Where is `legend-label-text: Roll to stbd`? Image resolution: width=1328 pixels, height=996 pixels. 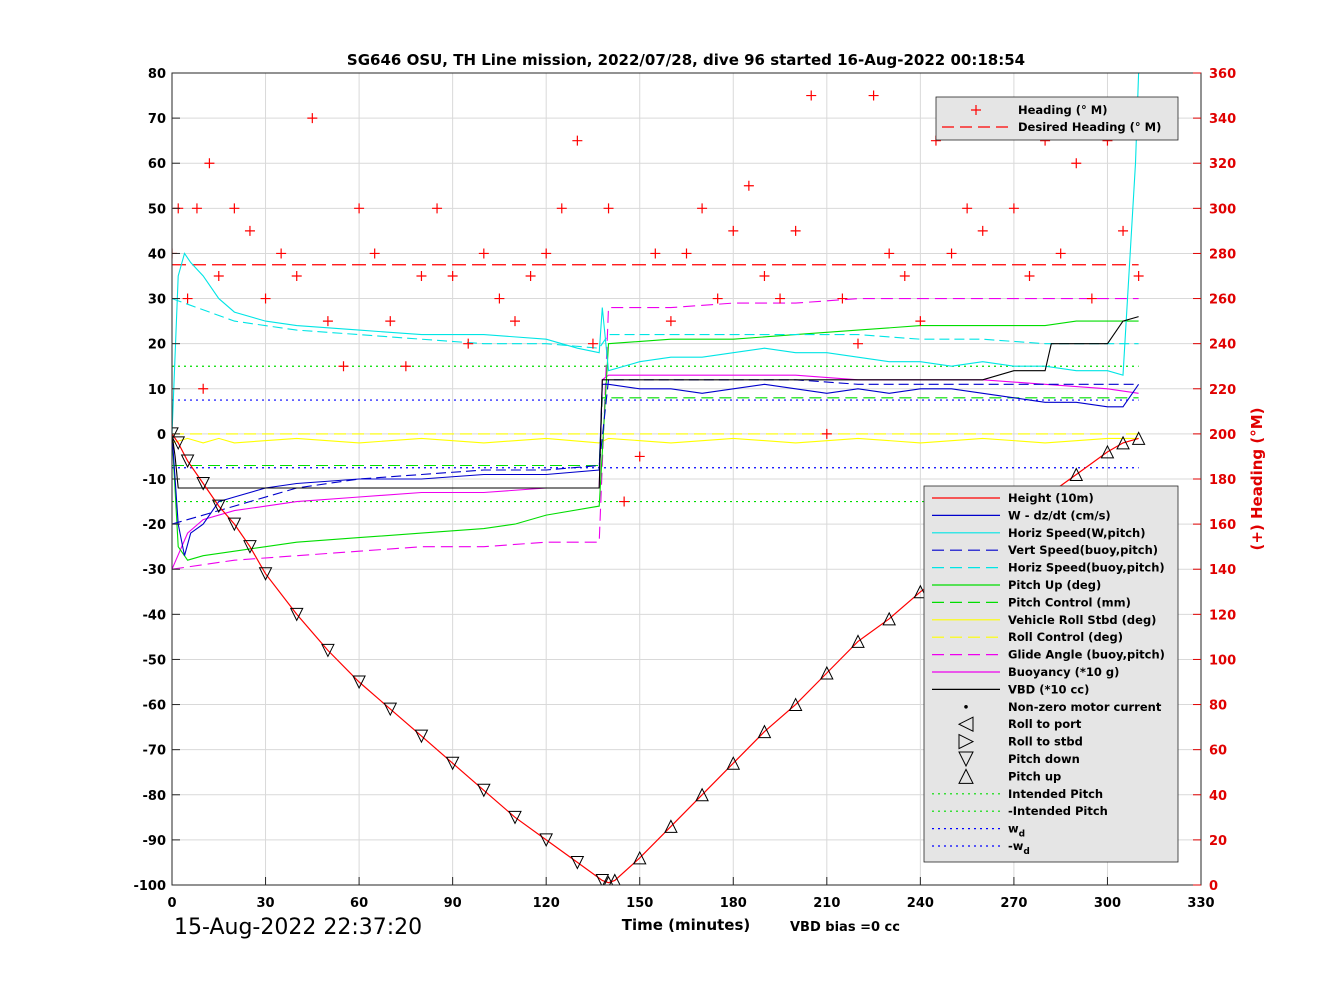 legend-label-text: Roll to stbd is located at coordinates (1045, 742).